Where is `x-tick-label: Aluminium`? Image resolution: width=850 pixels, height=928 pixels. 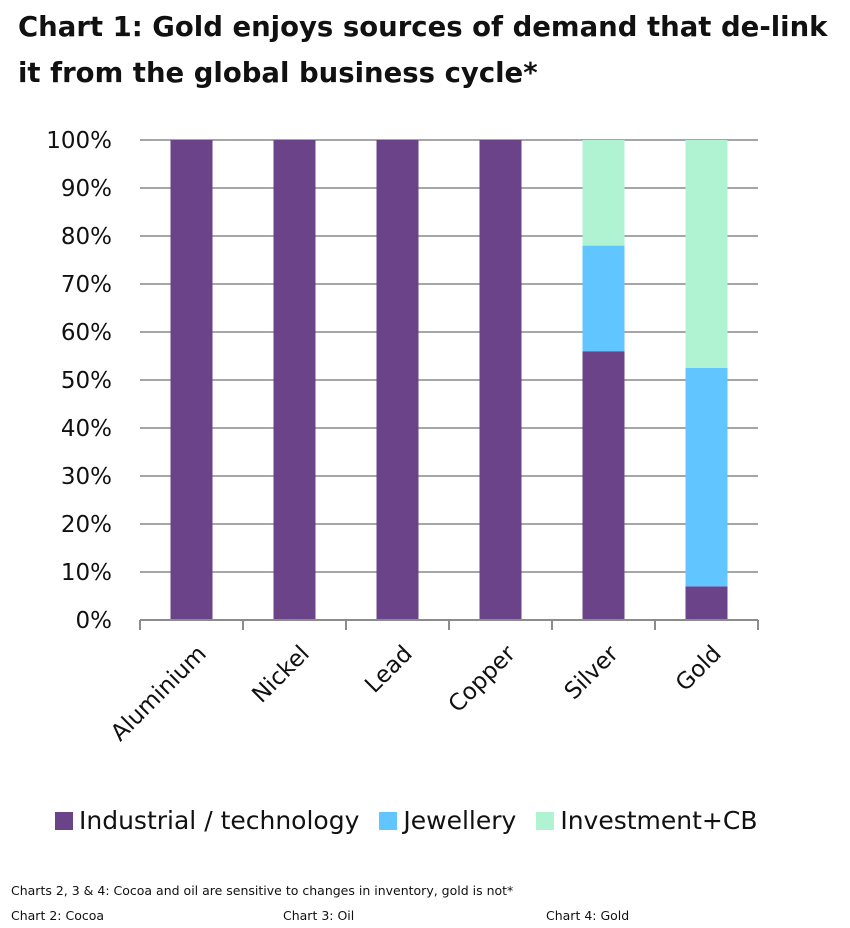 x-tick-label: Aluminium is located at coordinates (159, 694).